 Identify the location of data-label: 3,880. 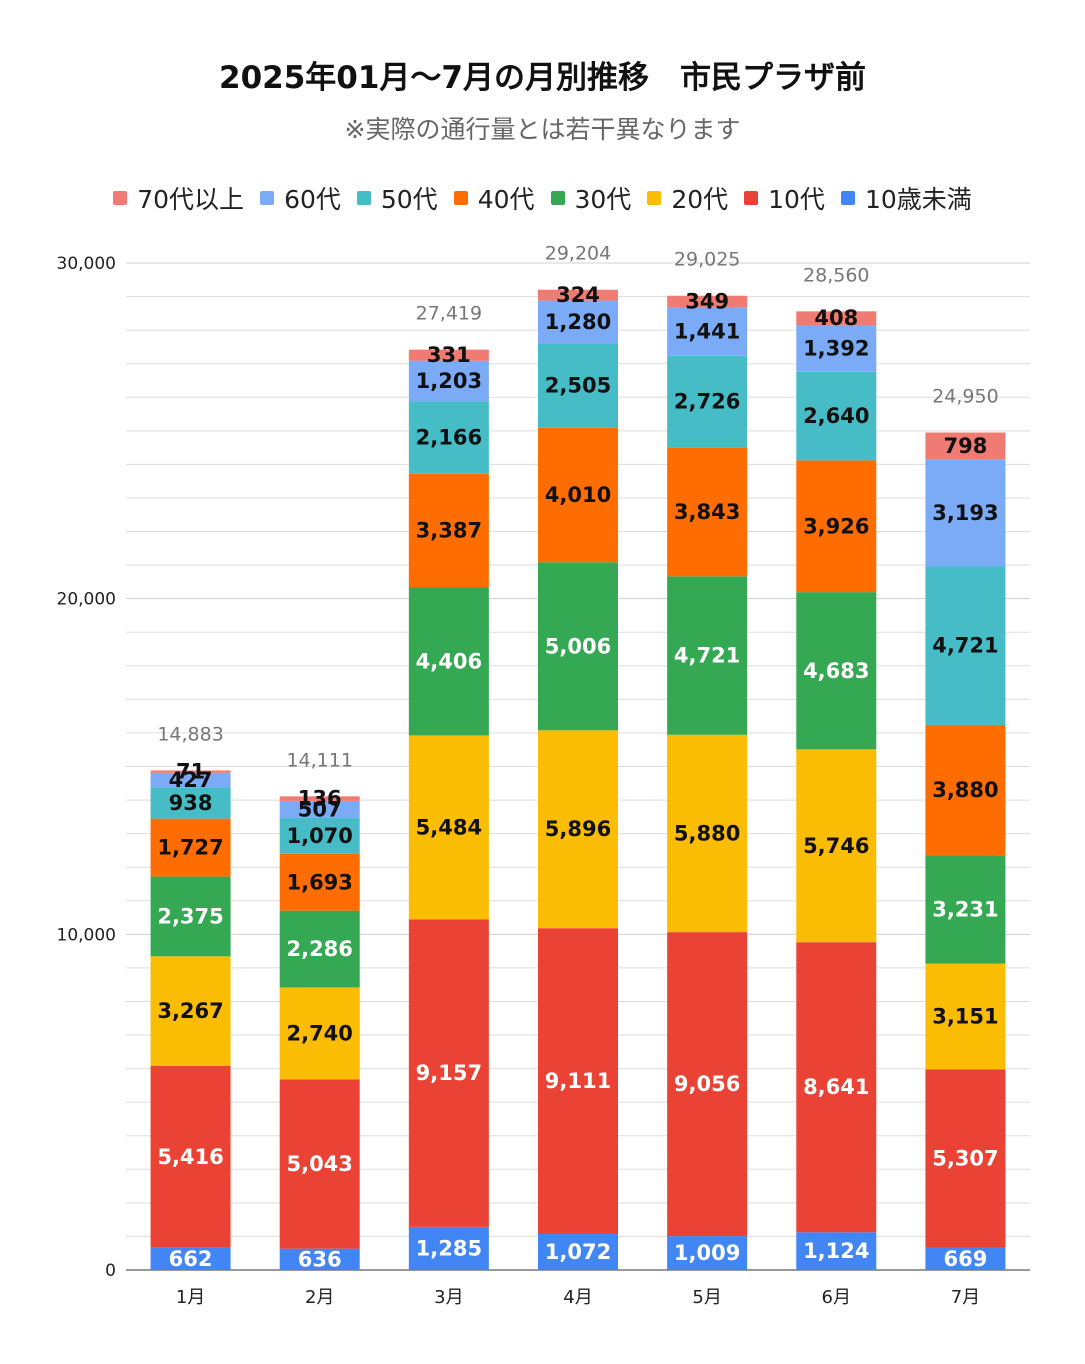
(965, 790).